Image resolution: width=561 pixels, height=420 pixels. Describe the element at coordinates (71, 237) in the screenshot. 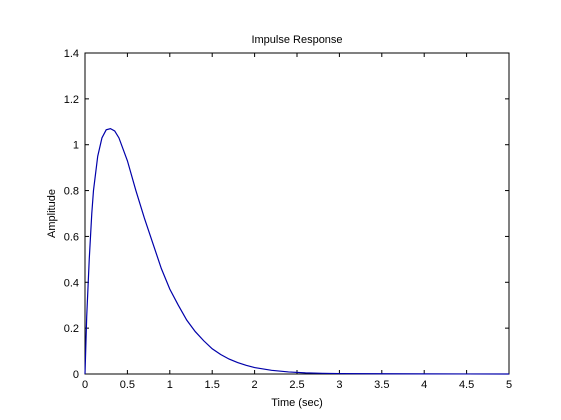

I see `y-tick-label: 0.6` at that location.